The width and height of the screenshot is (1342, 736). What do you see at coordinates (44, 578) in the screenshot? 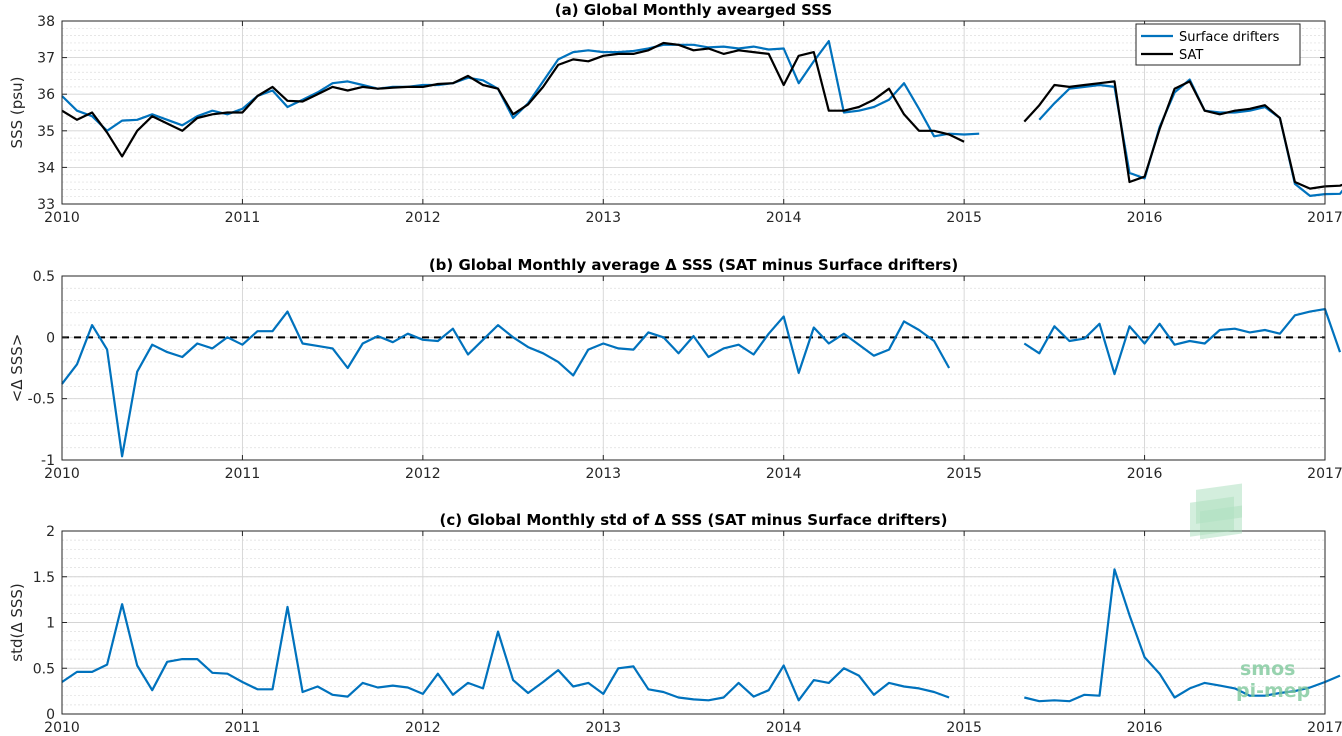
I see `y-tick-label: 1.5` at bounding box center [44, 578].